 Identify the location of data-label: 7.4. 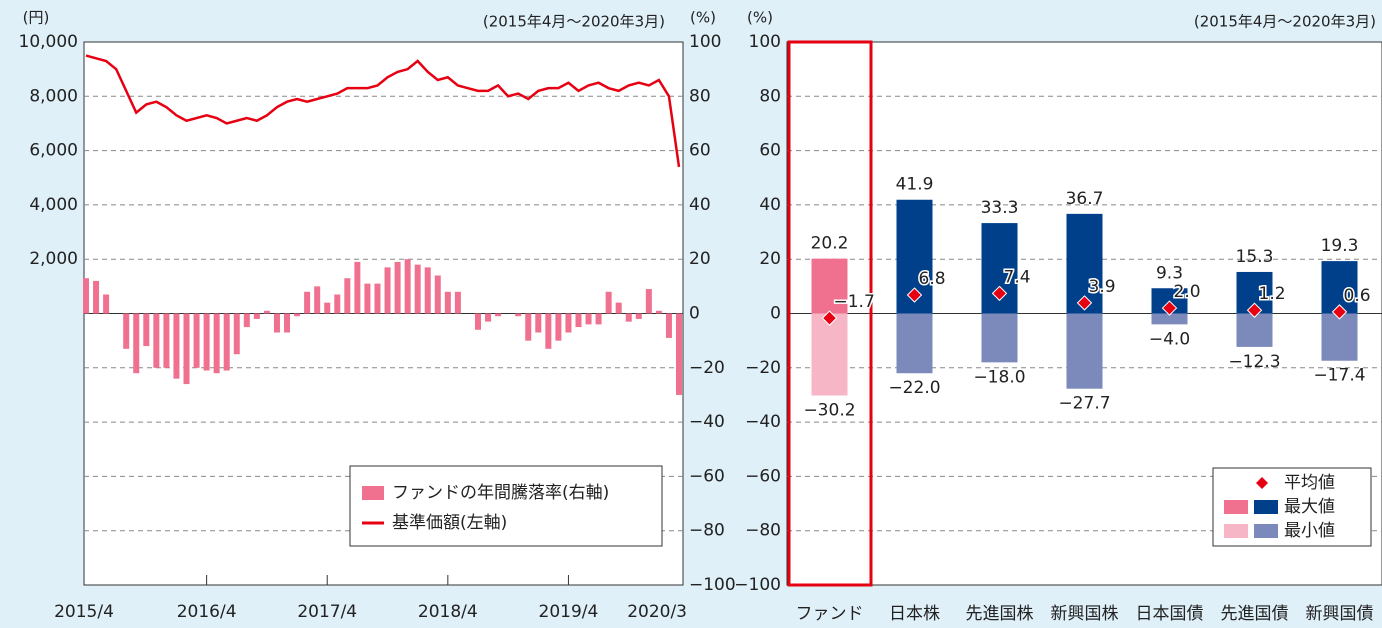
(1017, 277).